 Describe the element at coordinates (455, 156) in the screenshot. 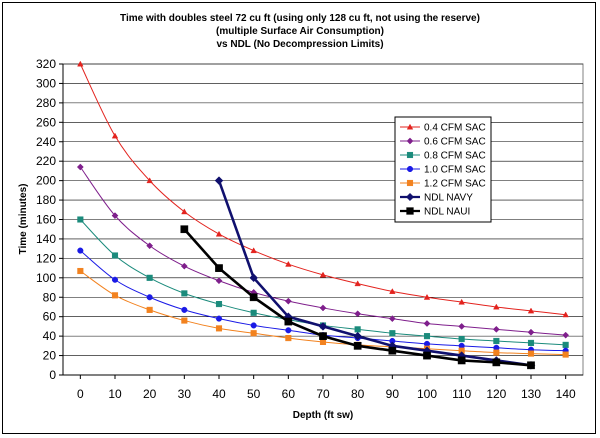

I see `legend-label: 0.8 CFM SAC` at that location.